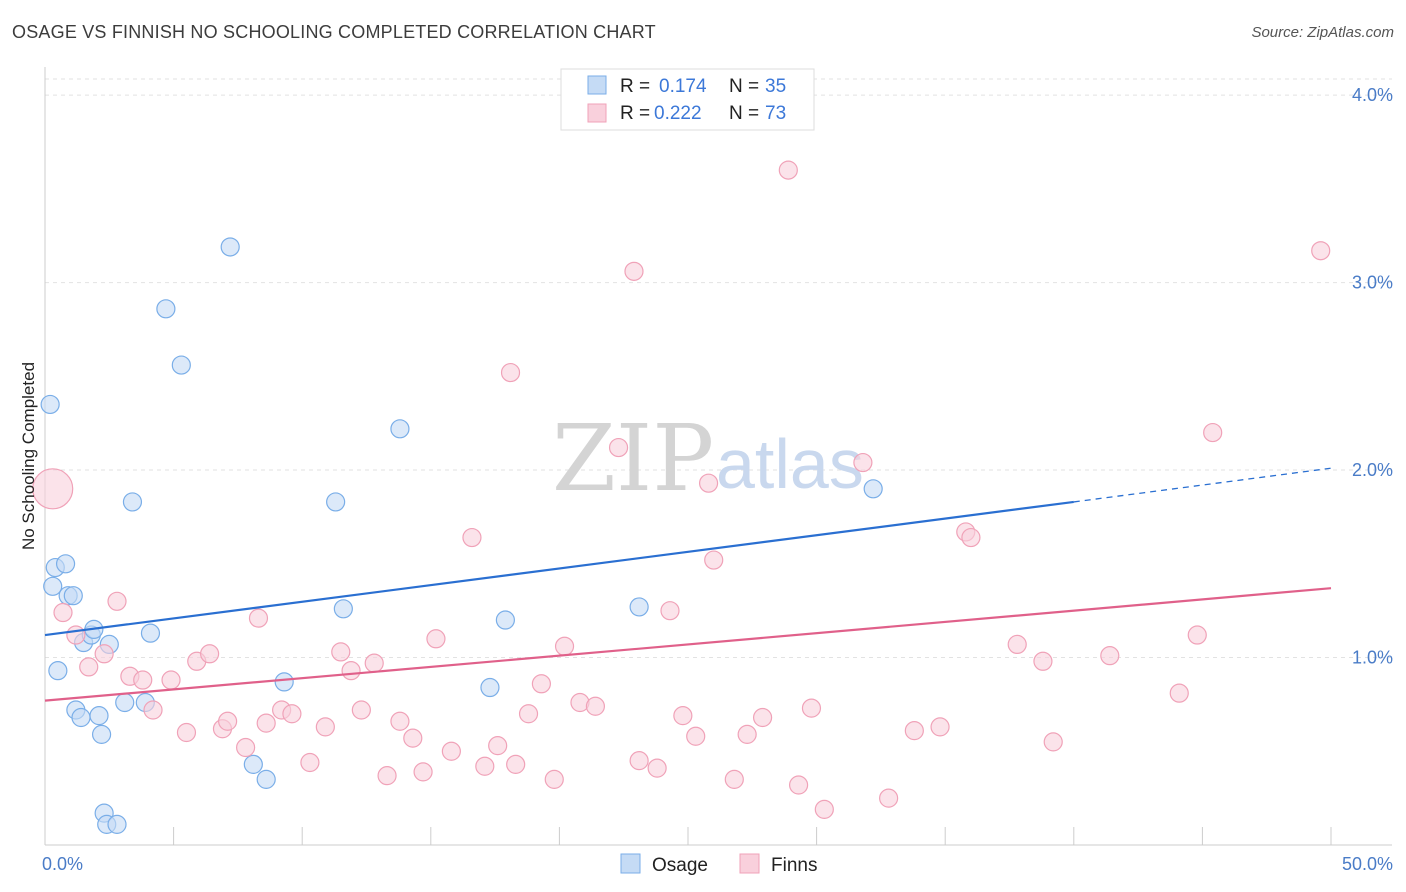  Describe the element at coordinates (775, 113) in the screenshot. I see `legend-n-value-finns: 73` at that location.